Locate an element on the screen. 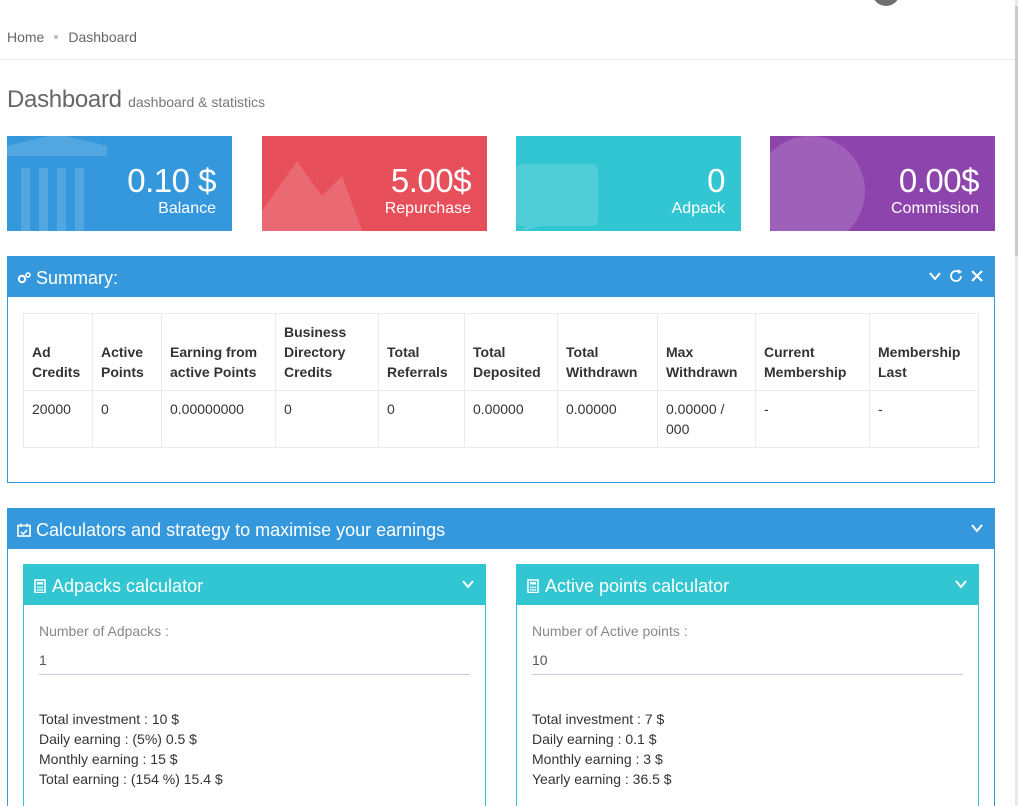  breadcrumb: Home Dashboard is located at coordinates (72, 37).